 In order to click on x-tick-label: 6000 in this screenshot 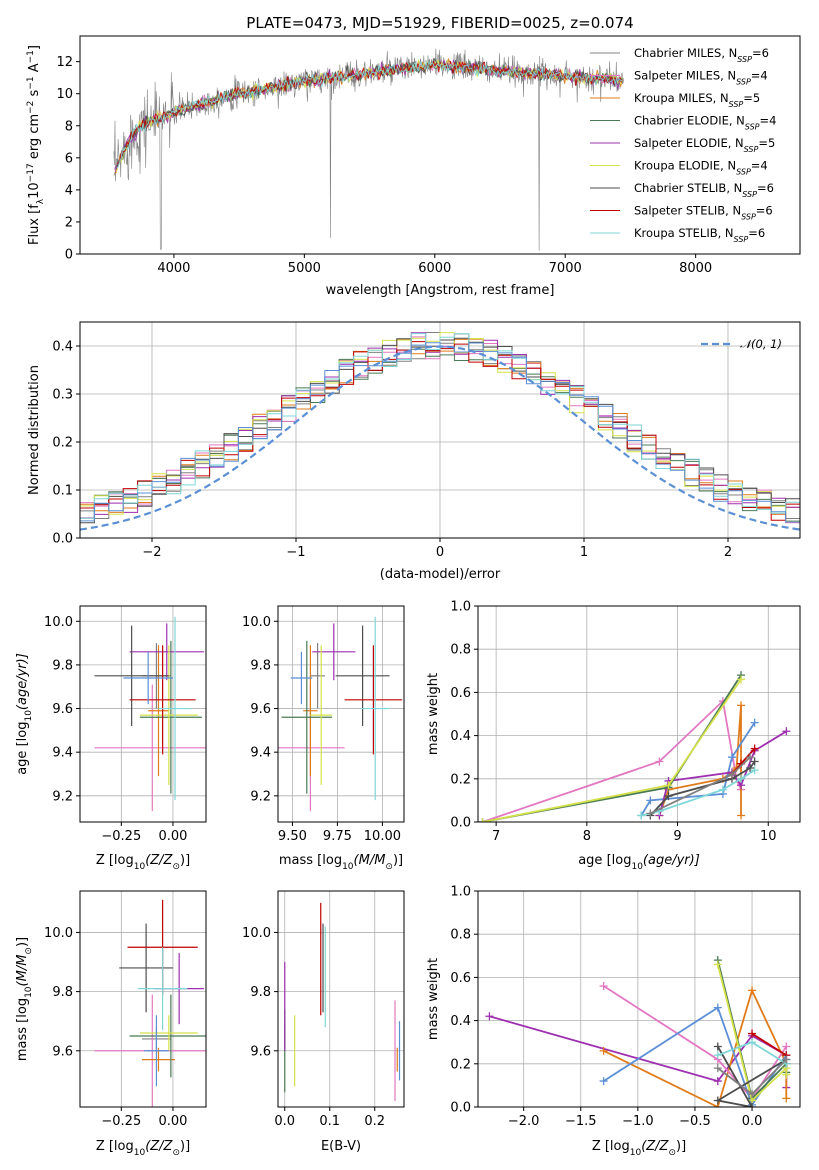, I will do `click(434, 268)`.